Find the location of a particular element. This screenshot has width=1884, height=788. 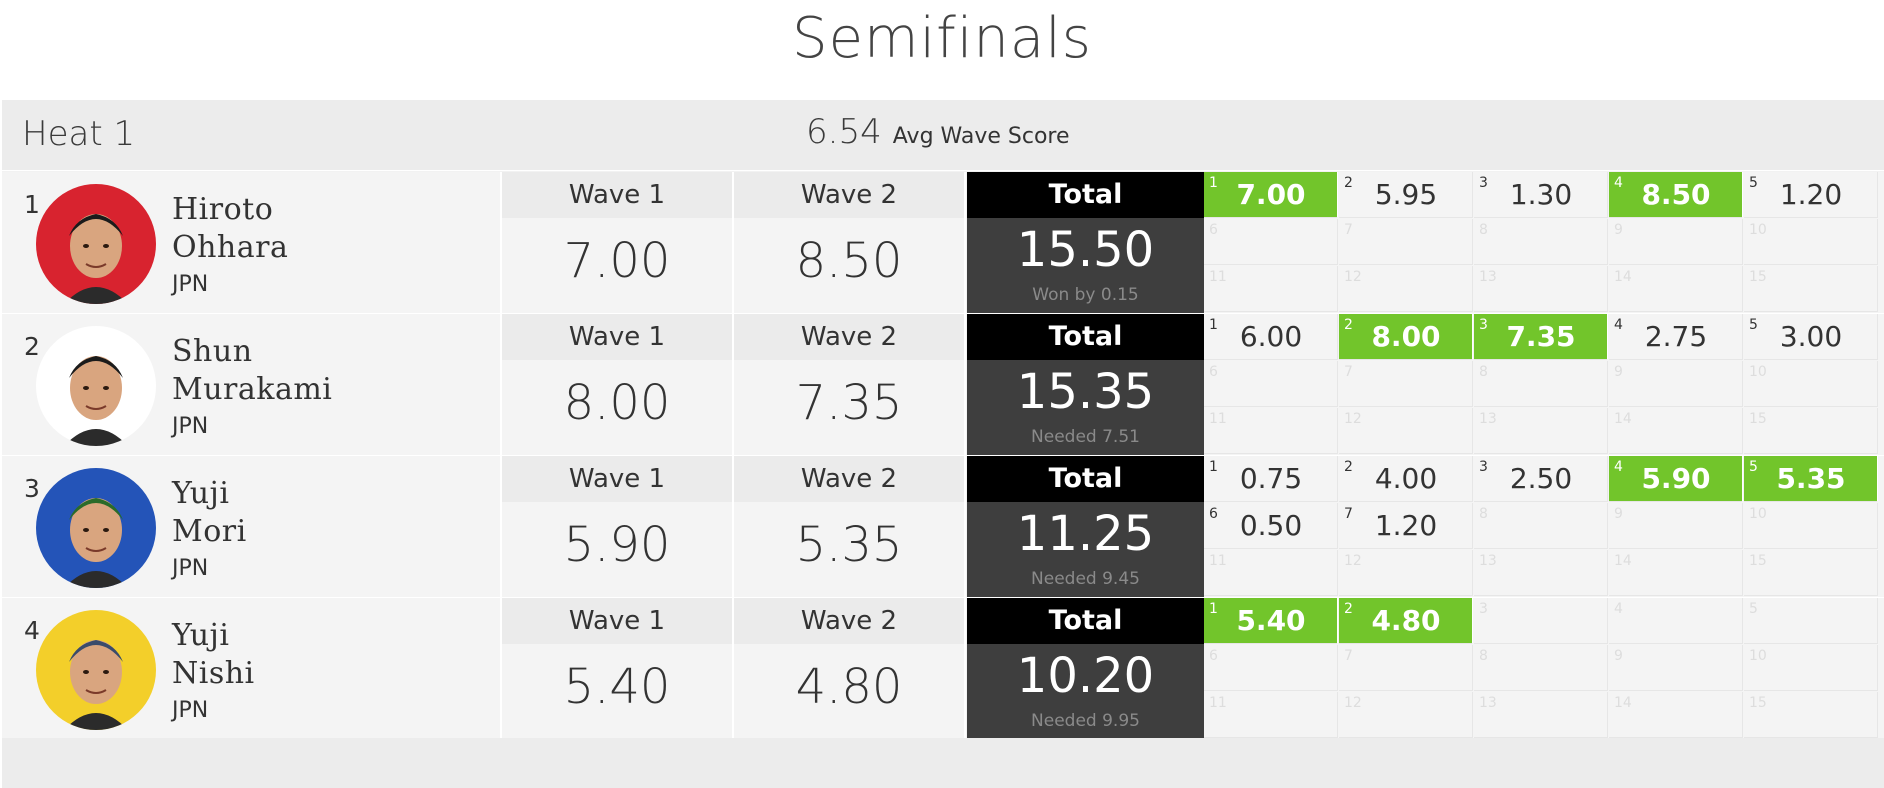

wave-cell: 6 0.50 is located at coordinates (1271, 526).